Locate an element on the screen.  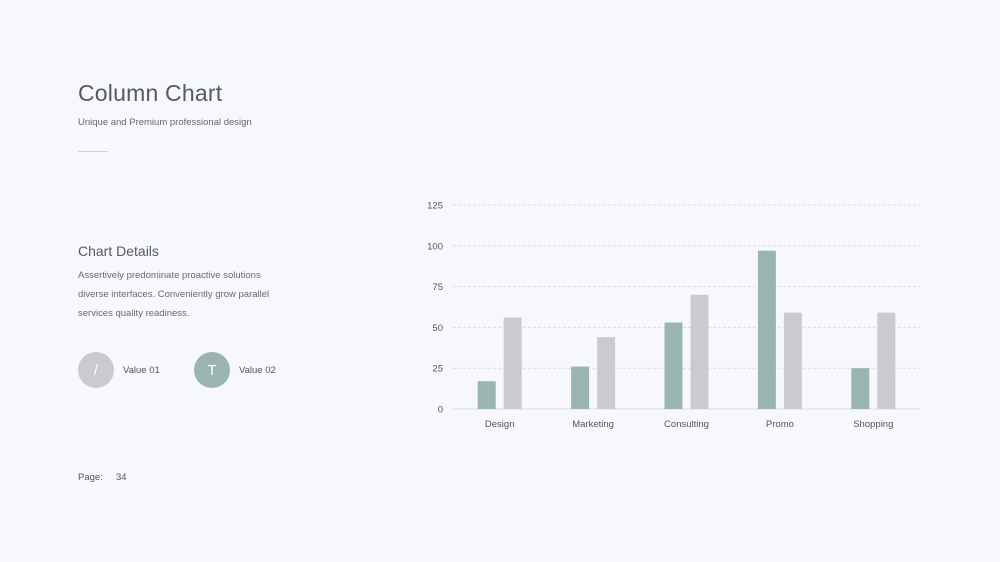
x-tick-label: Consulting is located at coordinates (686, 424).